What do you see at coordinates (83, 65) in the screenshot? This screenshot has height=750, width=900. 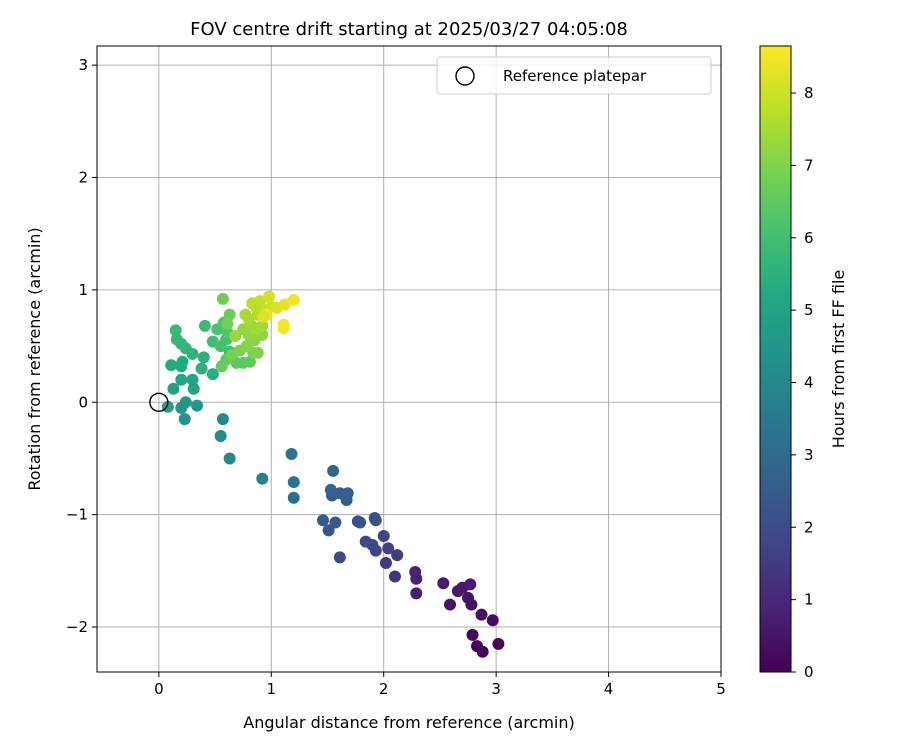 I see `y-tick-label: 3` at bounding box center [83, 65].